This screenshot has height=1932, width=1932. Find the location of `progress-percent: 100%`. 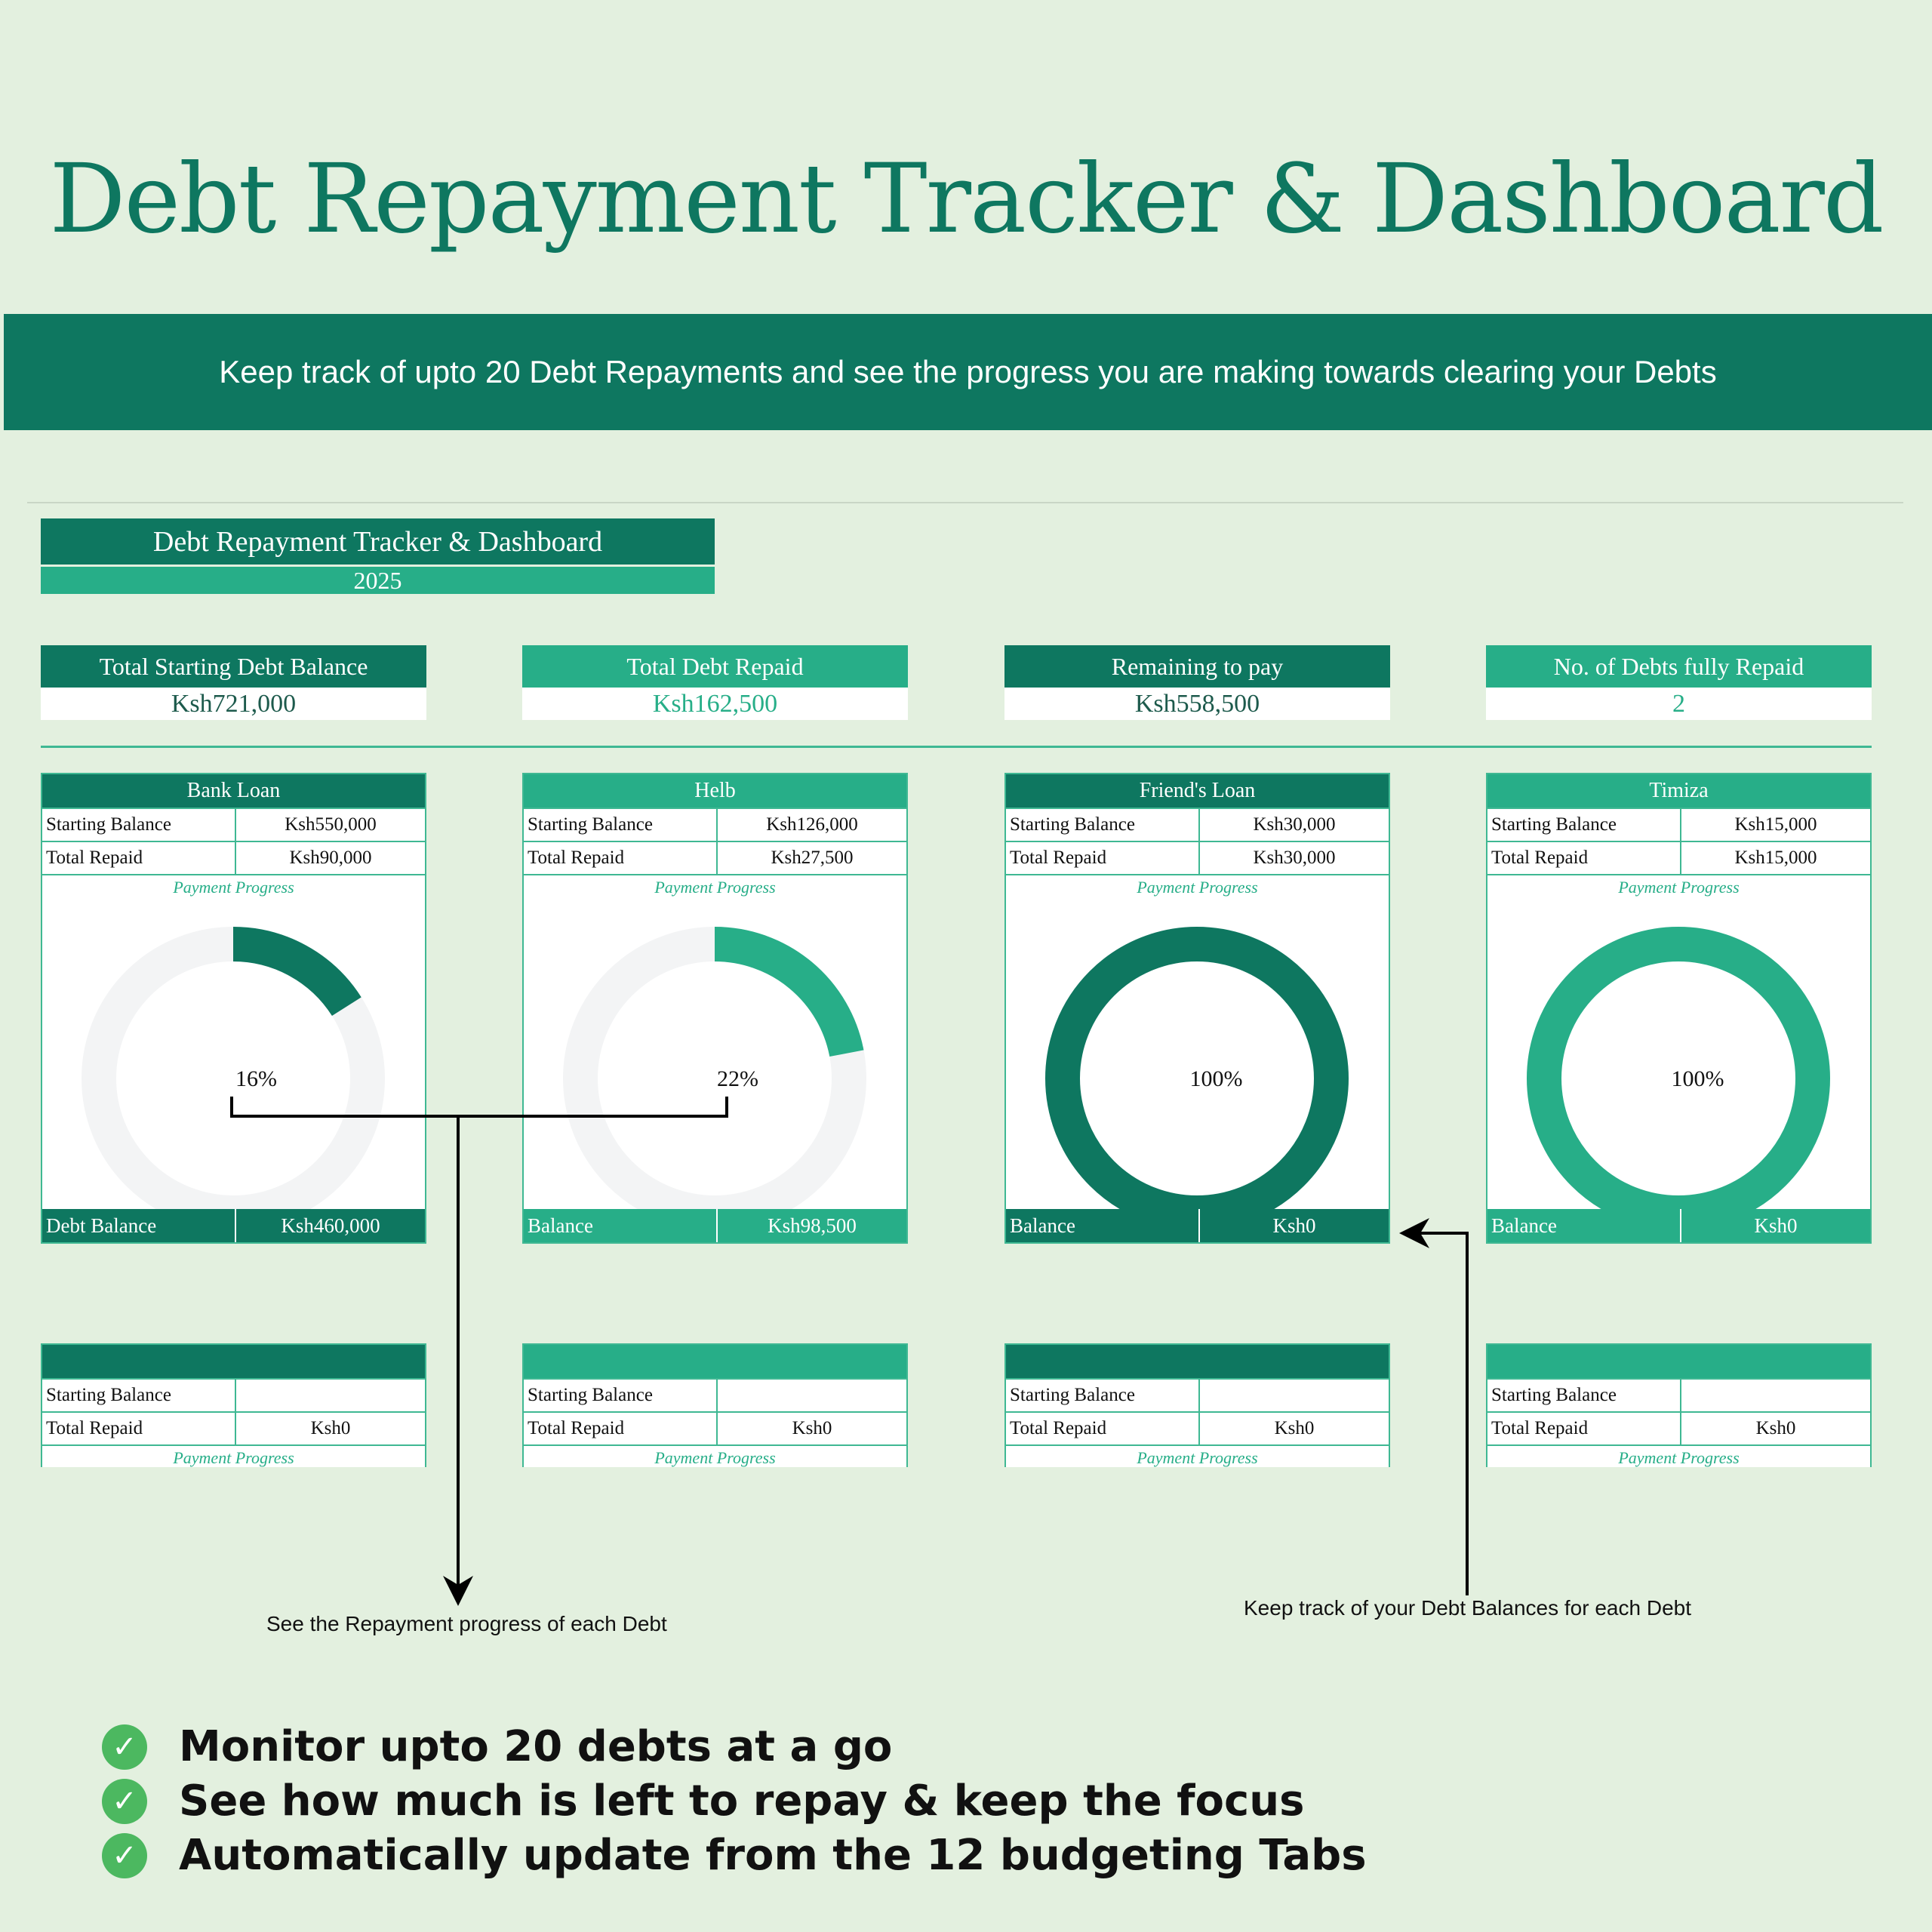

progress-percent: 100% is located at coordinates (1216, 1078).